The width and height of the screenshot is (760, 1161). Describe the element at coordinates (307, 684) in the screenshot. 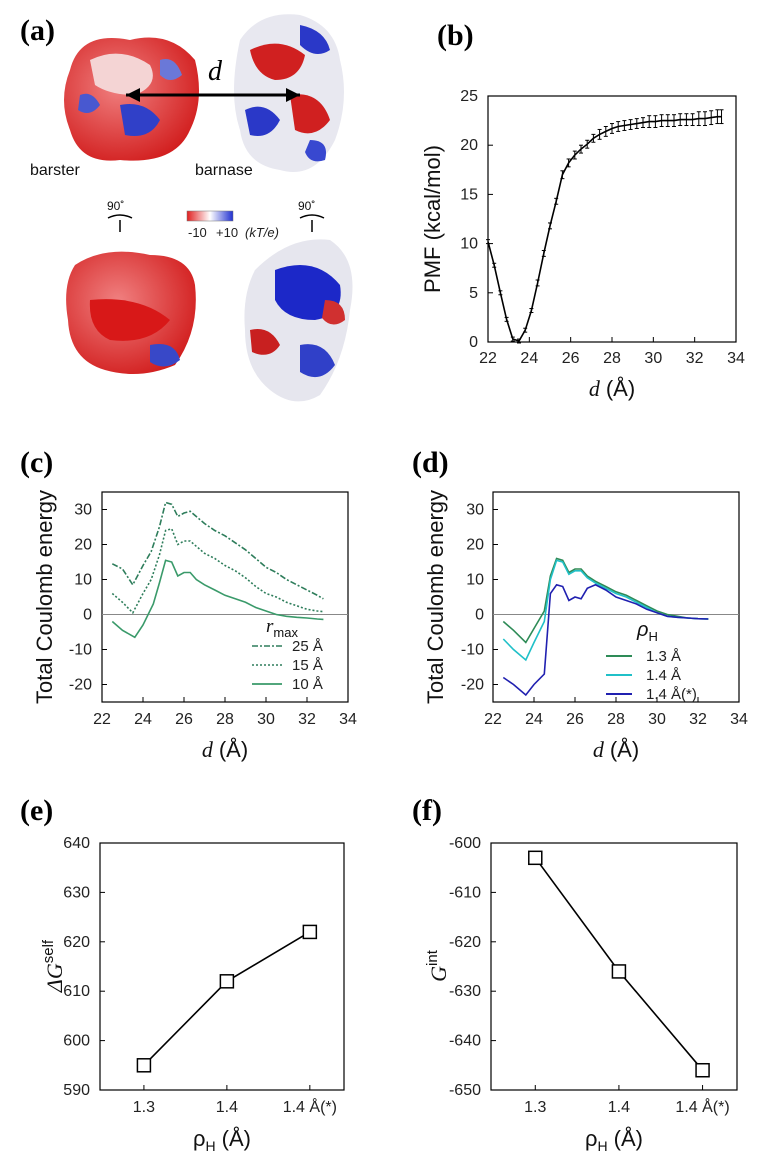

I see `c-legend-label: 10 Å` at that location.